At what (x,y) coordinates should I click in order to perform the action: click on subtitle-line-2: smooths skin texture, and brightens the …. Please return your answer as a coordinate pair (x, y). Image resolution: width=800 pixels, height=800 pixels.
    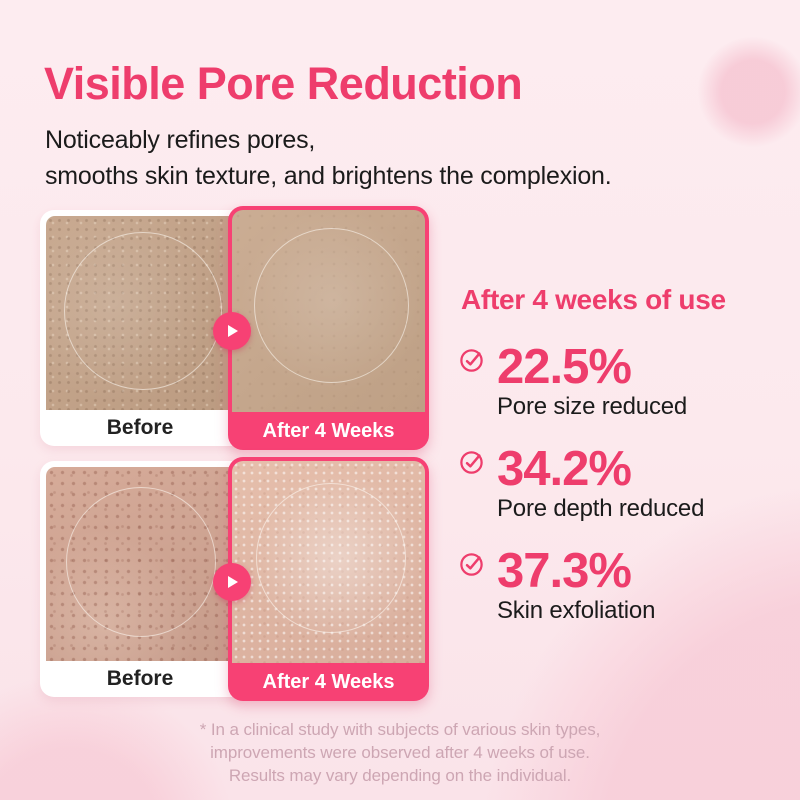
    Looking at the image, I should click on (328, 176).